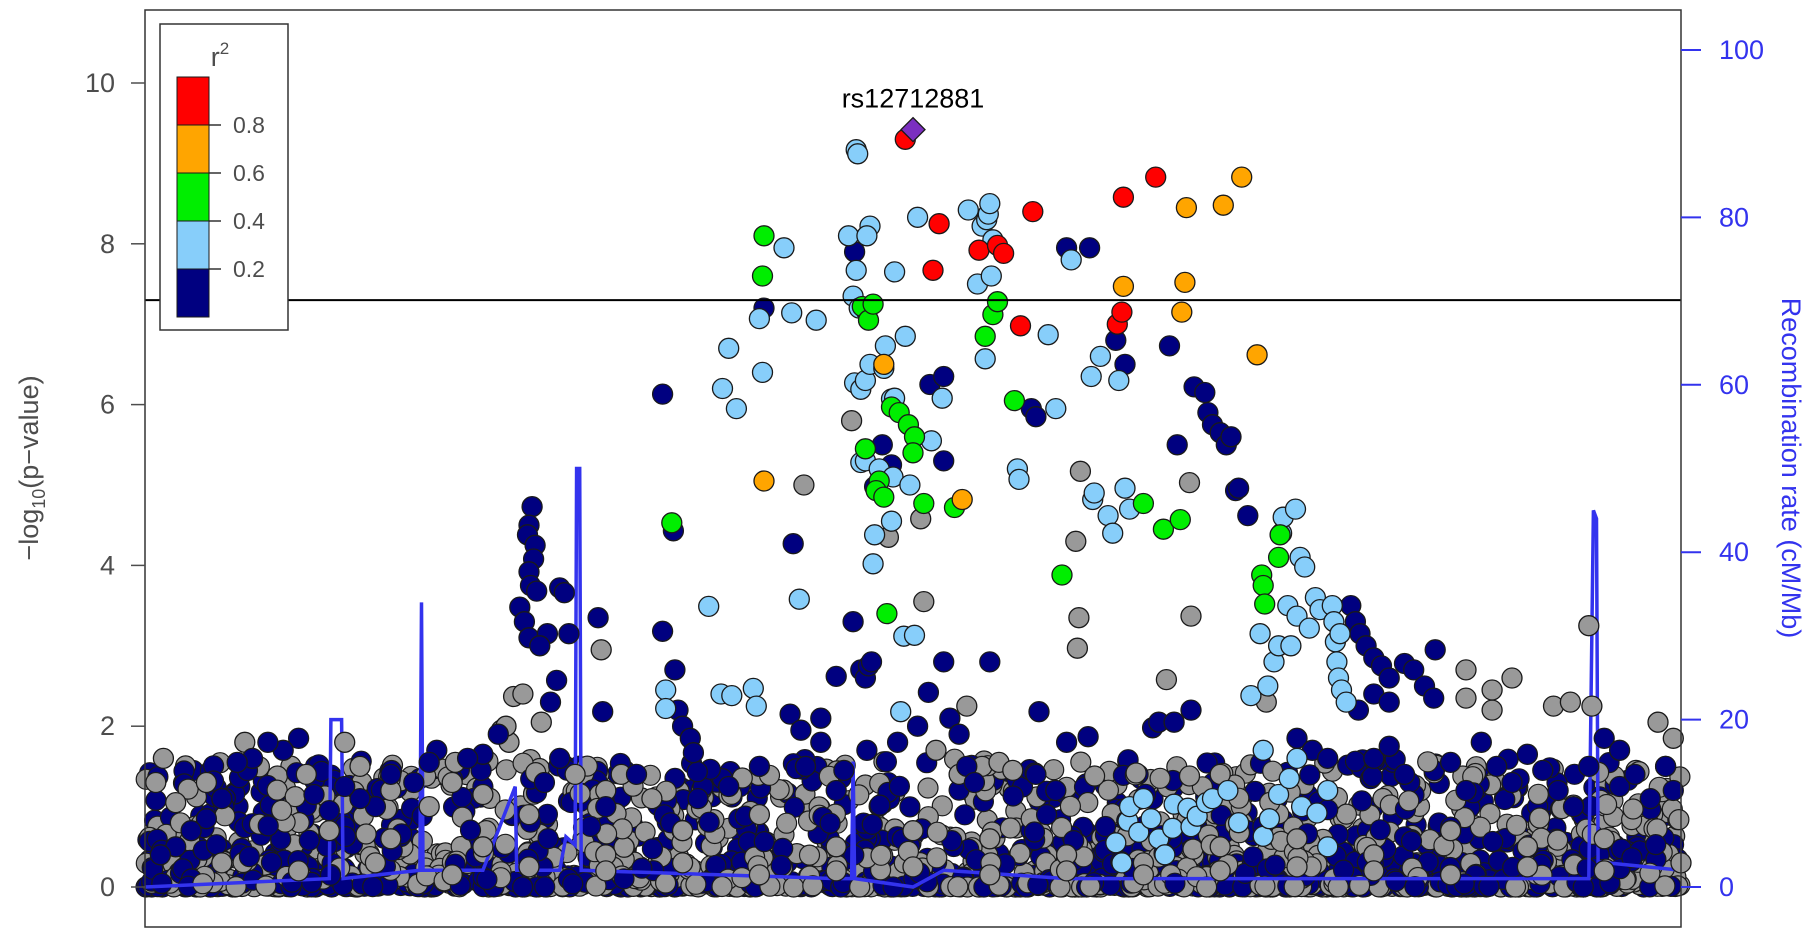 This screenshot has height=933, width=1816. What do you see at coordinates (249, 269) in the screenshot?
I see `legend-label: 0.2` at bounding box center [249, 269].